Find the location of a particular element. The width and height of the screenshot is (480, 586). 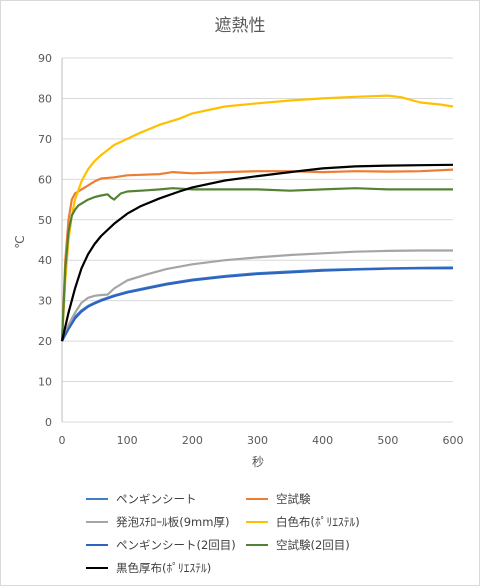

x-tick-label: 200 is located at coordinates (192, 440).